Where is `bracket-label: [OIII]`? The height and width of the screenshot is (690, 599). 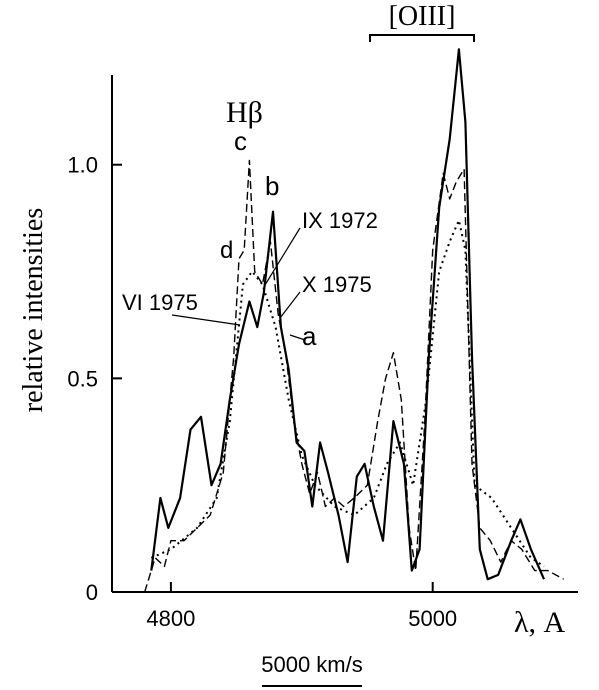
bracket-label: [OIII] is located at coordinates (422, 16).